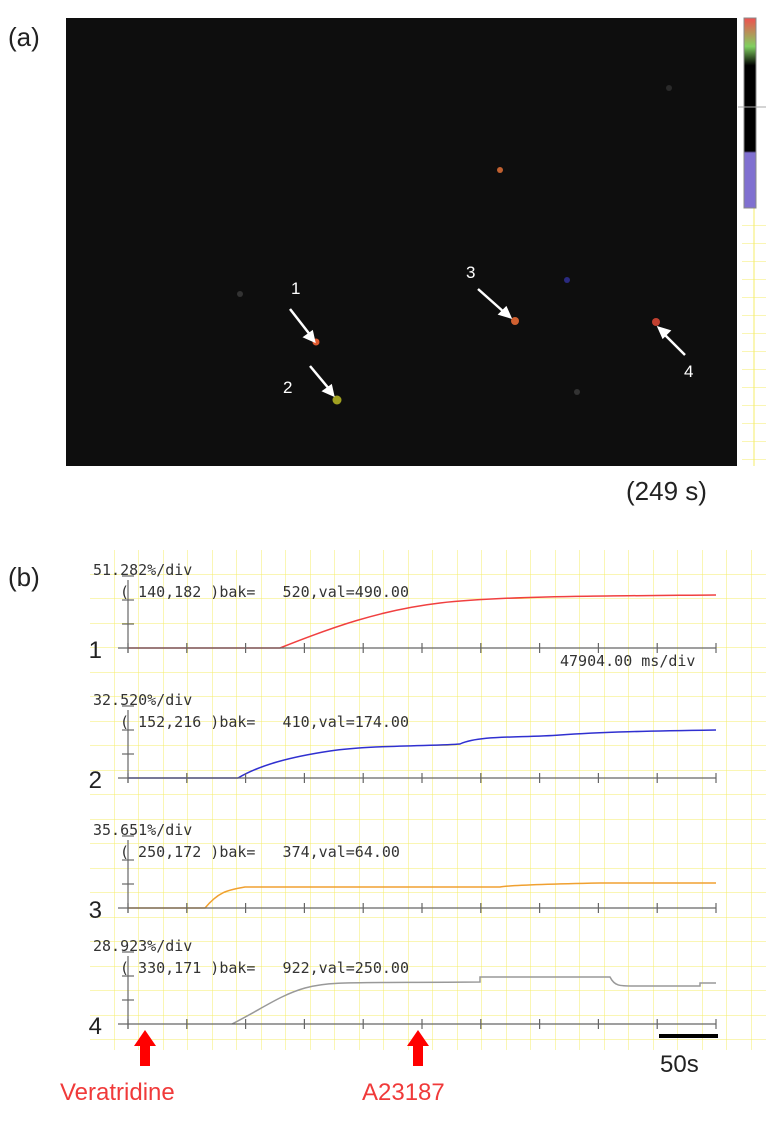 The image size is (766, 1126). Describe the element at coordinates (627, 661) in the screenshot. I see `time-scale: 47904.00 ms/div` at that location.